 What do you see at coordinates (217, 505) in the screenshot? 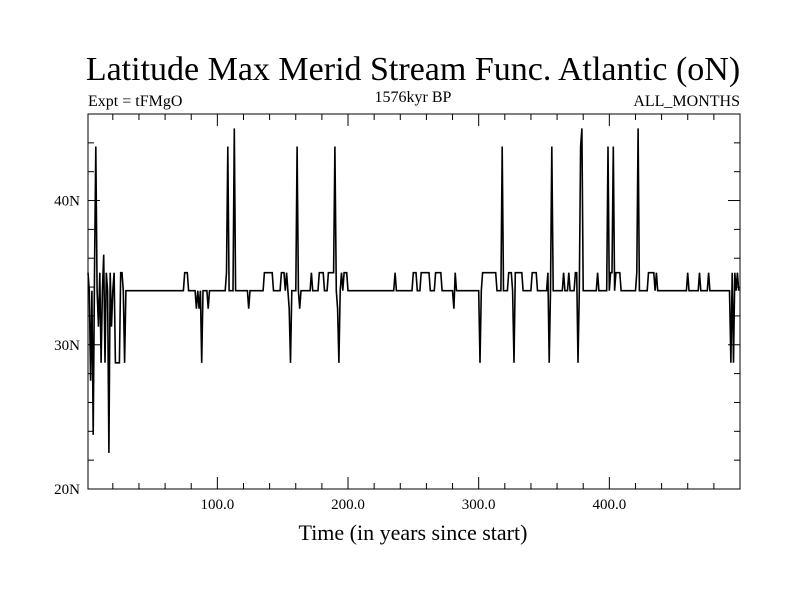
I see `x-tick-label: 100.0` at bounding box center [217, 505].